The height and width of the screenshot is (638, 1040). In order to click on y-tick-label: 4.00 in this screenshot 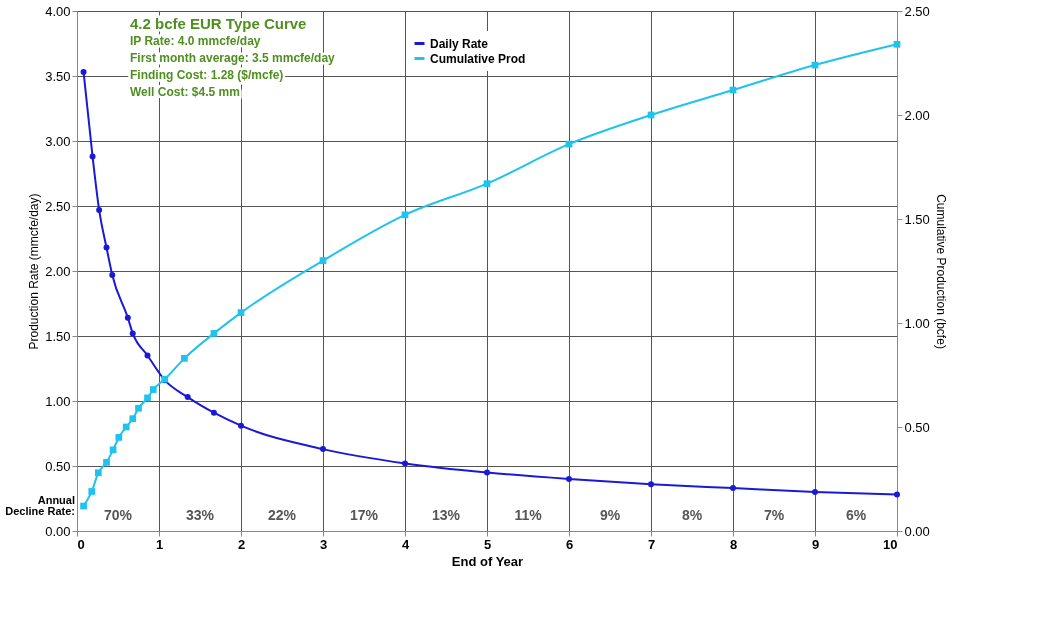, I will do `click(58, 11)`.